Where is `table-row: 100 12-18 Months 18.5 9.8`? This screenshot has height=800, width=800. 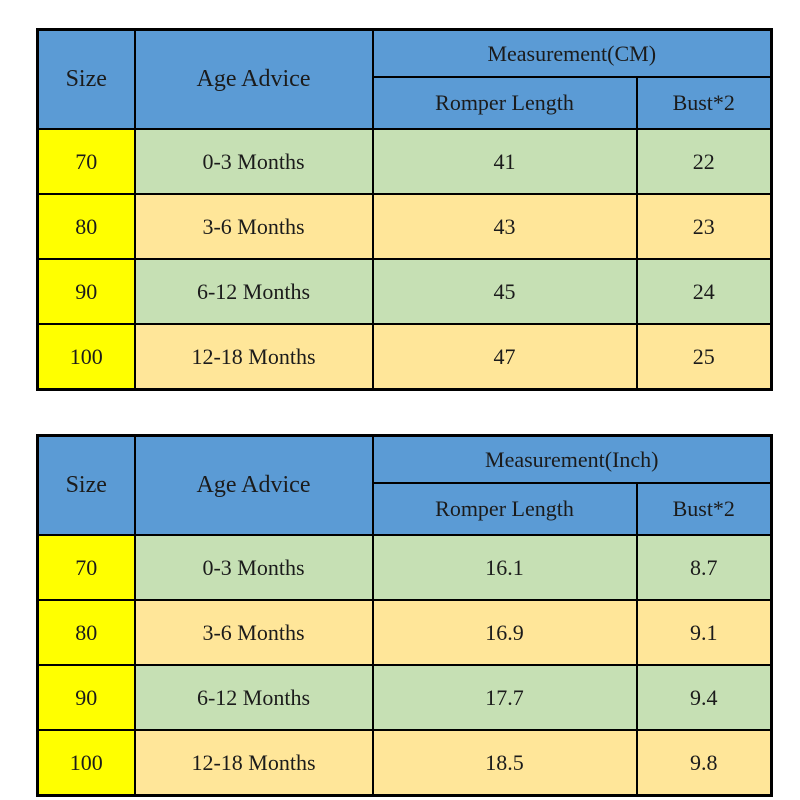 table-row: 100 12-18 Months 18.5 9.8 is located at coordinates (404, 763).